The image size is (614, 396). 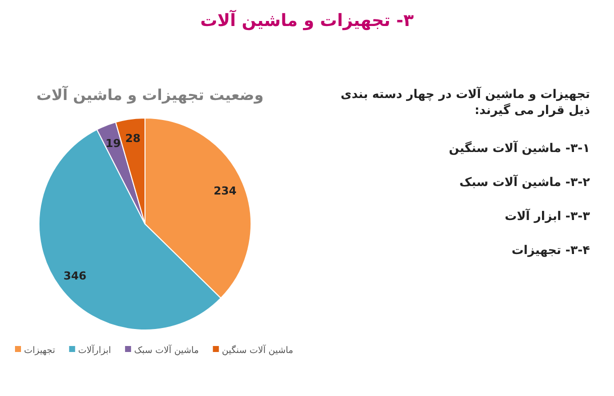 What do you see at coordinates (167, 350) in the screenshot?
I see `legend-label: ماشین آلات سبک` at bounding box center [167, 350].